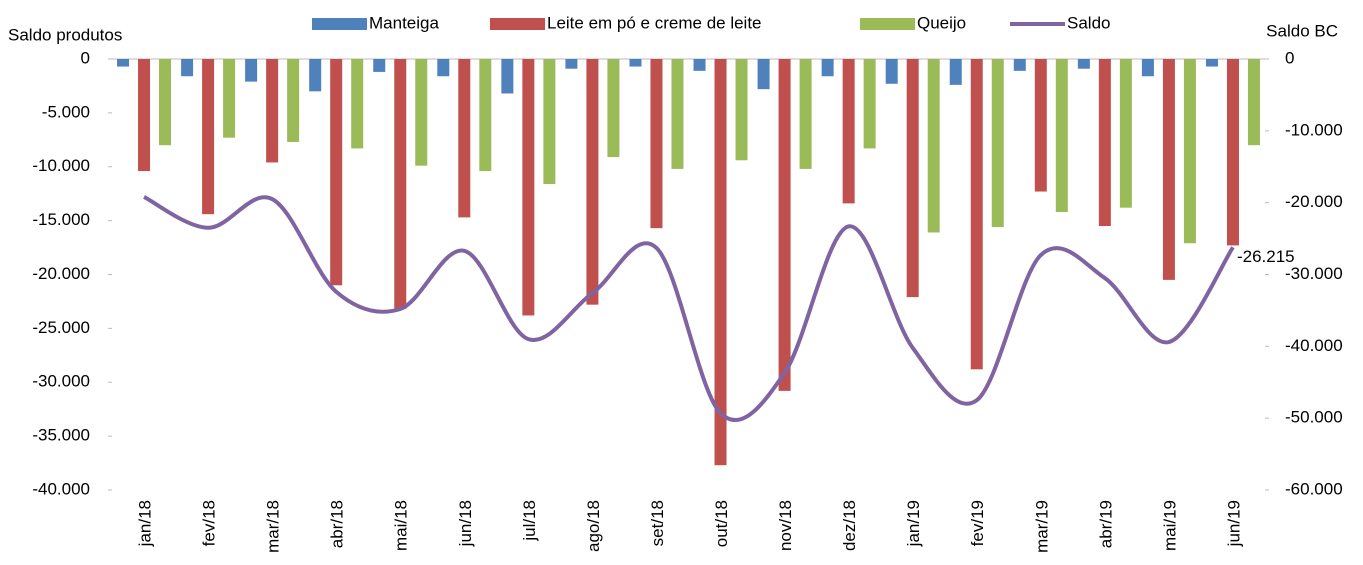  What do you see at coordinates (85, 57) in the screenshot?
I see `y-tick-label: 0` at bounding box center [85, 57].